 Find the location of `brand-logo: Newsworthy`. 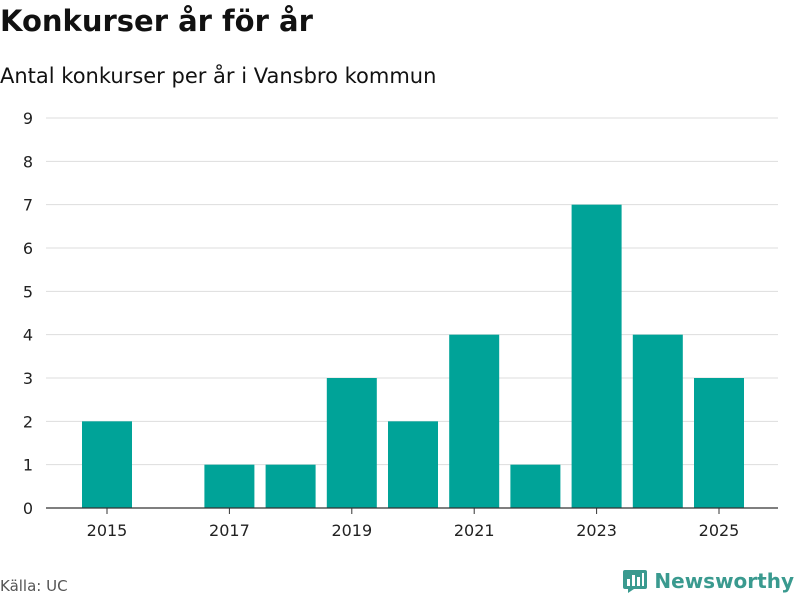

brand-logo: Newsworthy is located at coordinates (708, 581).